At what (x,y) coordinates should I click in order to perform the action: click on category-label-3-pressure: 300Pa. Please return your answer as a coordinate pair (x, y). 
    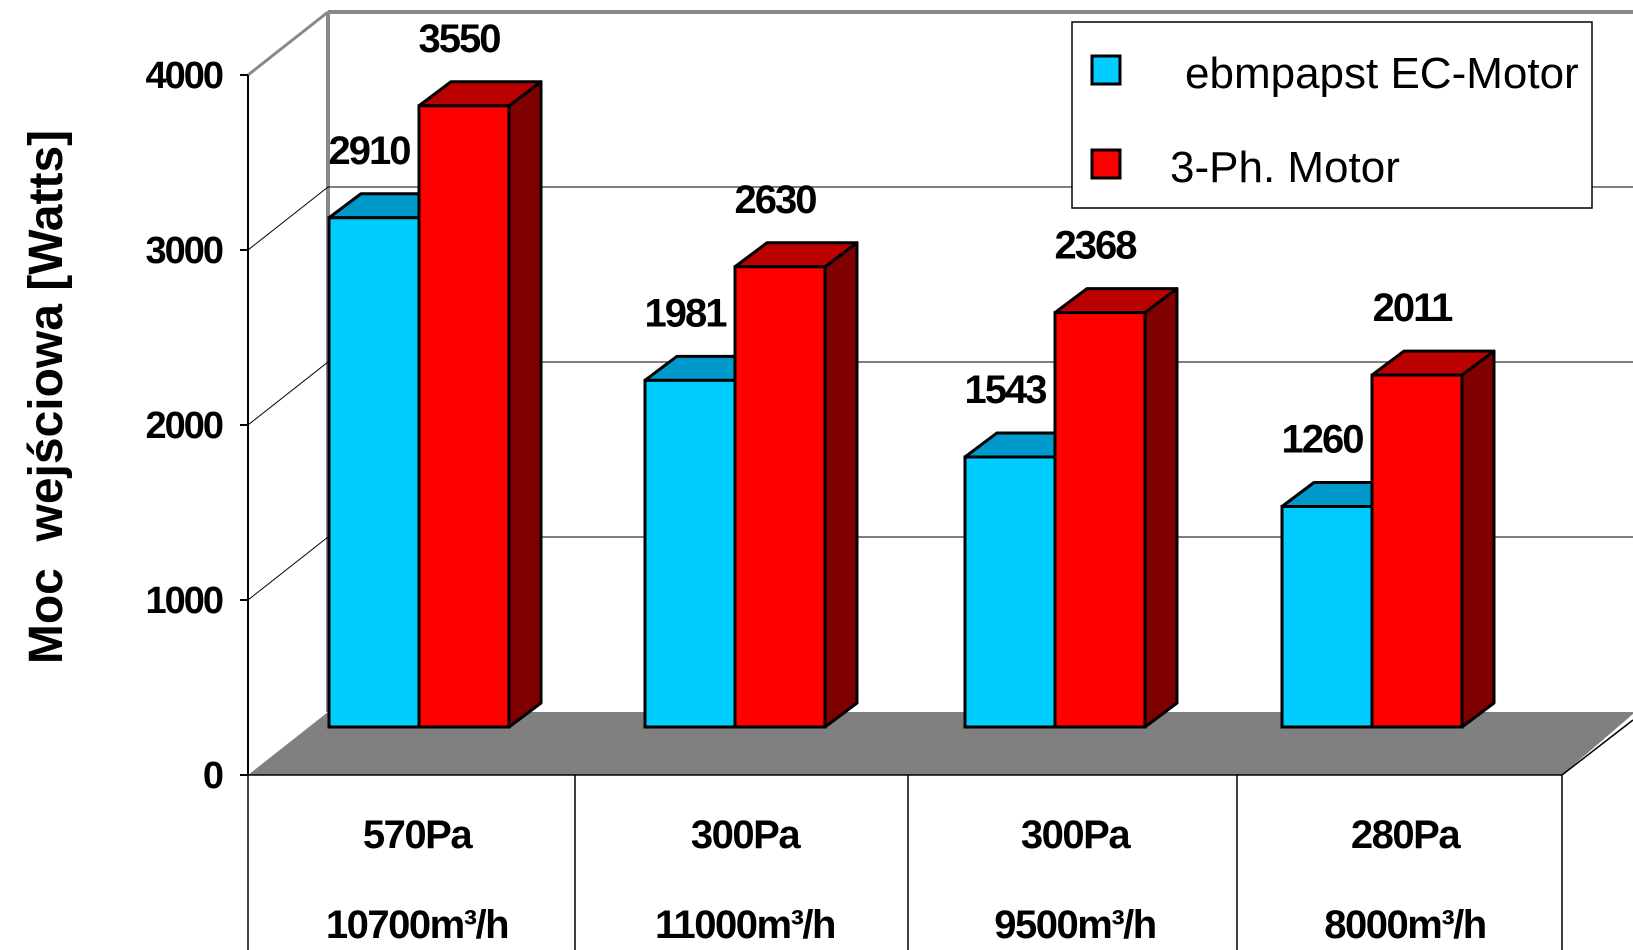
    Looking at the image, I should click on (1076, 835).